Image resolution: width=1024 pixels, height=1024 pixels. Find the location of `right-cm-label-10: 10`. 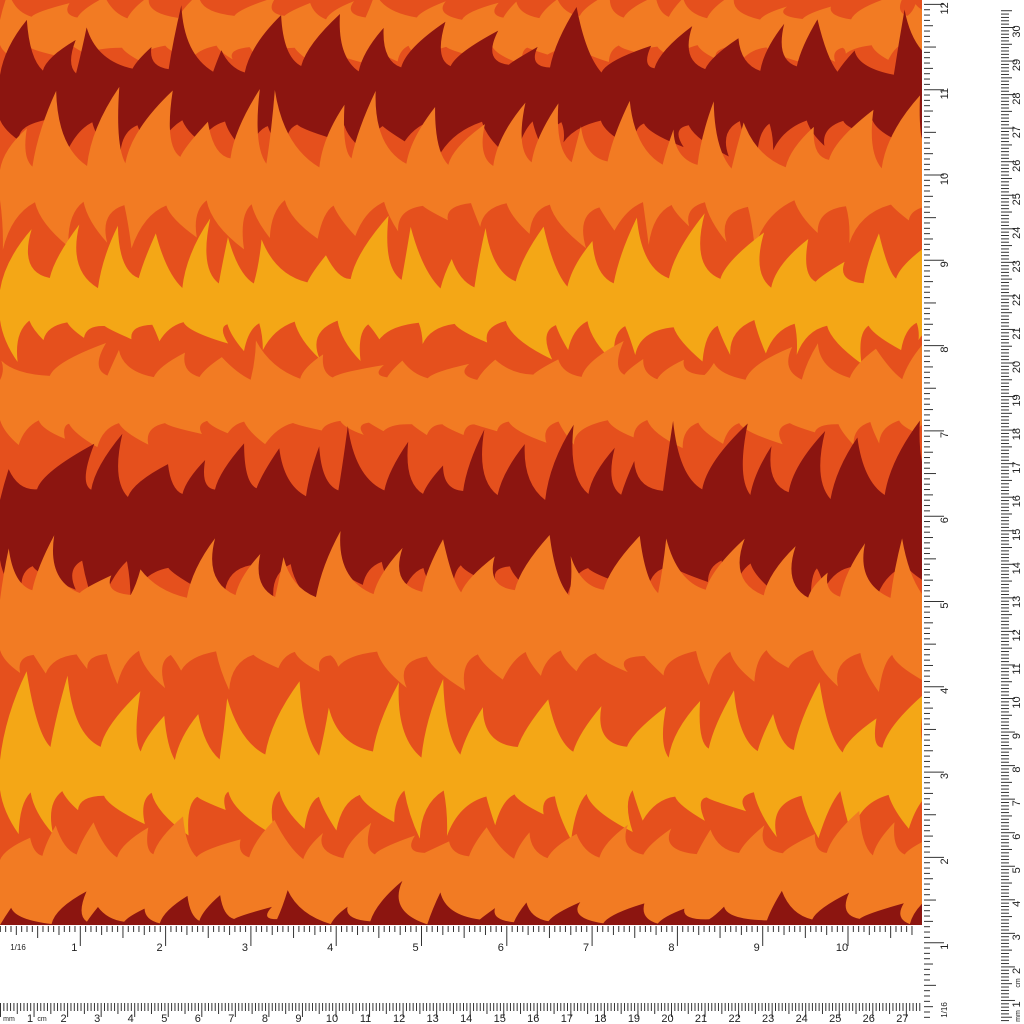

right-cm-label-10: 10 is located at coordinates (1017, 702).